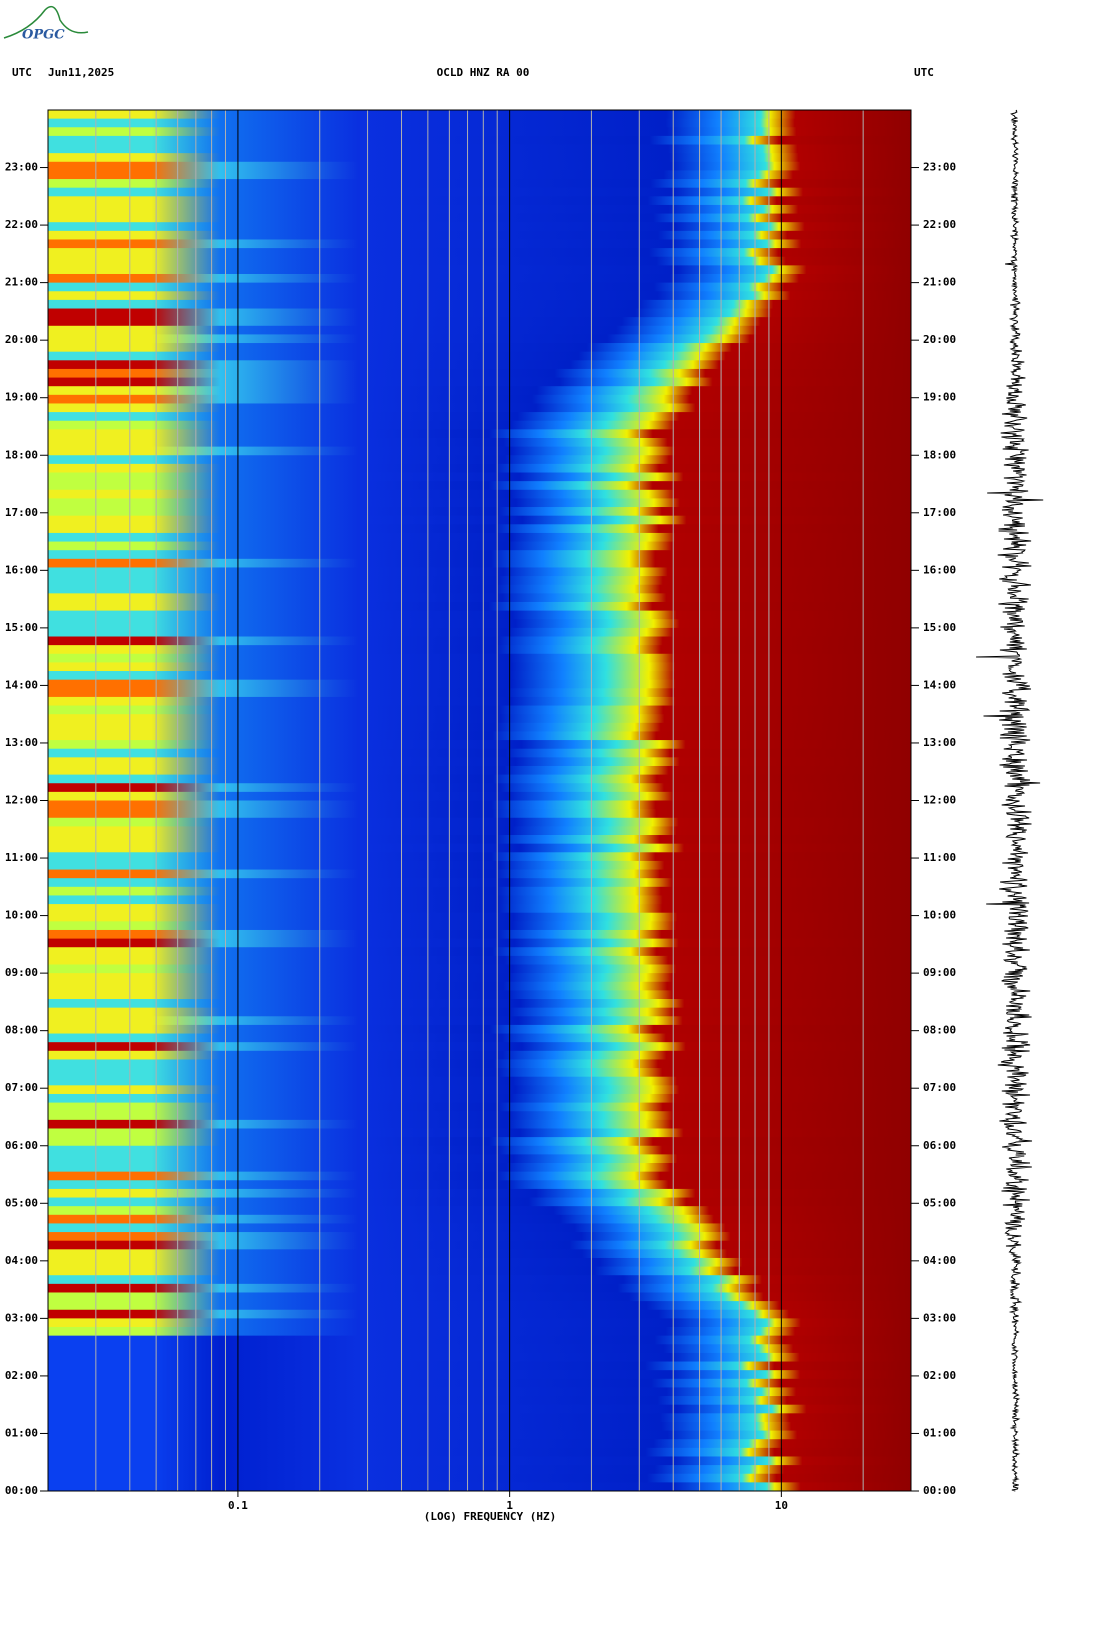  What do you see at coordinates (939, 454) in the screenshot?
I see `y-tick-label: 18:00` at bounding box center [939, 454].